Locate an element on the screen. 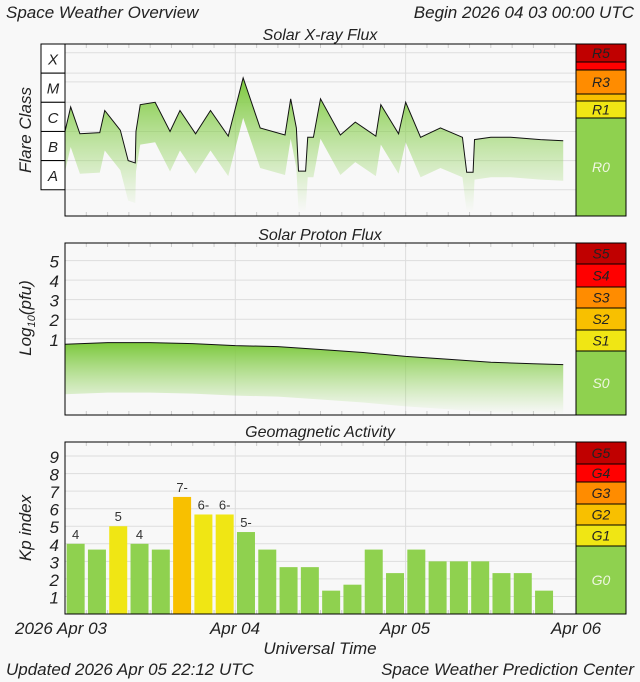 The height and width of the screenshot is (682, 640). flare-class-m is located at coordinates (53, 87).